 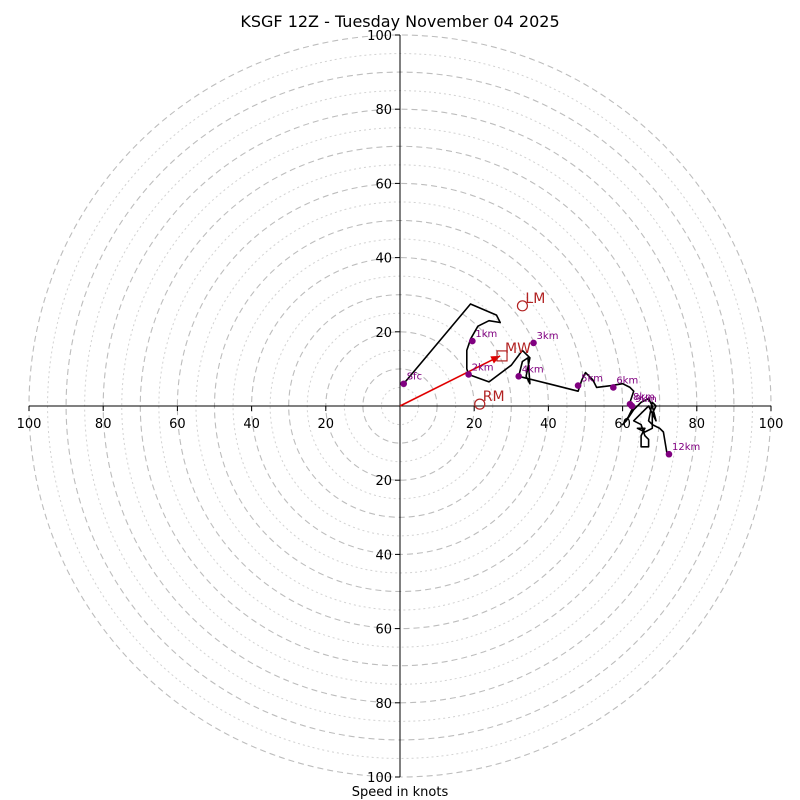 I want to click on height-marker-sfc, so click(x=404, y=384).